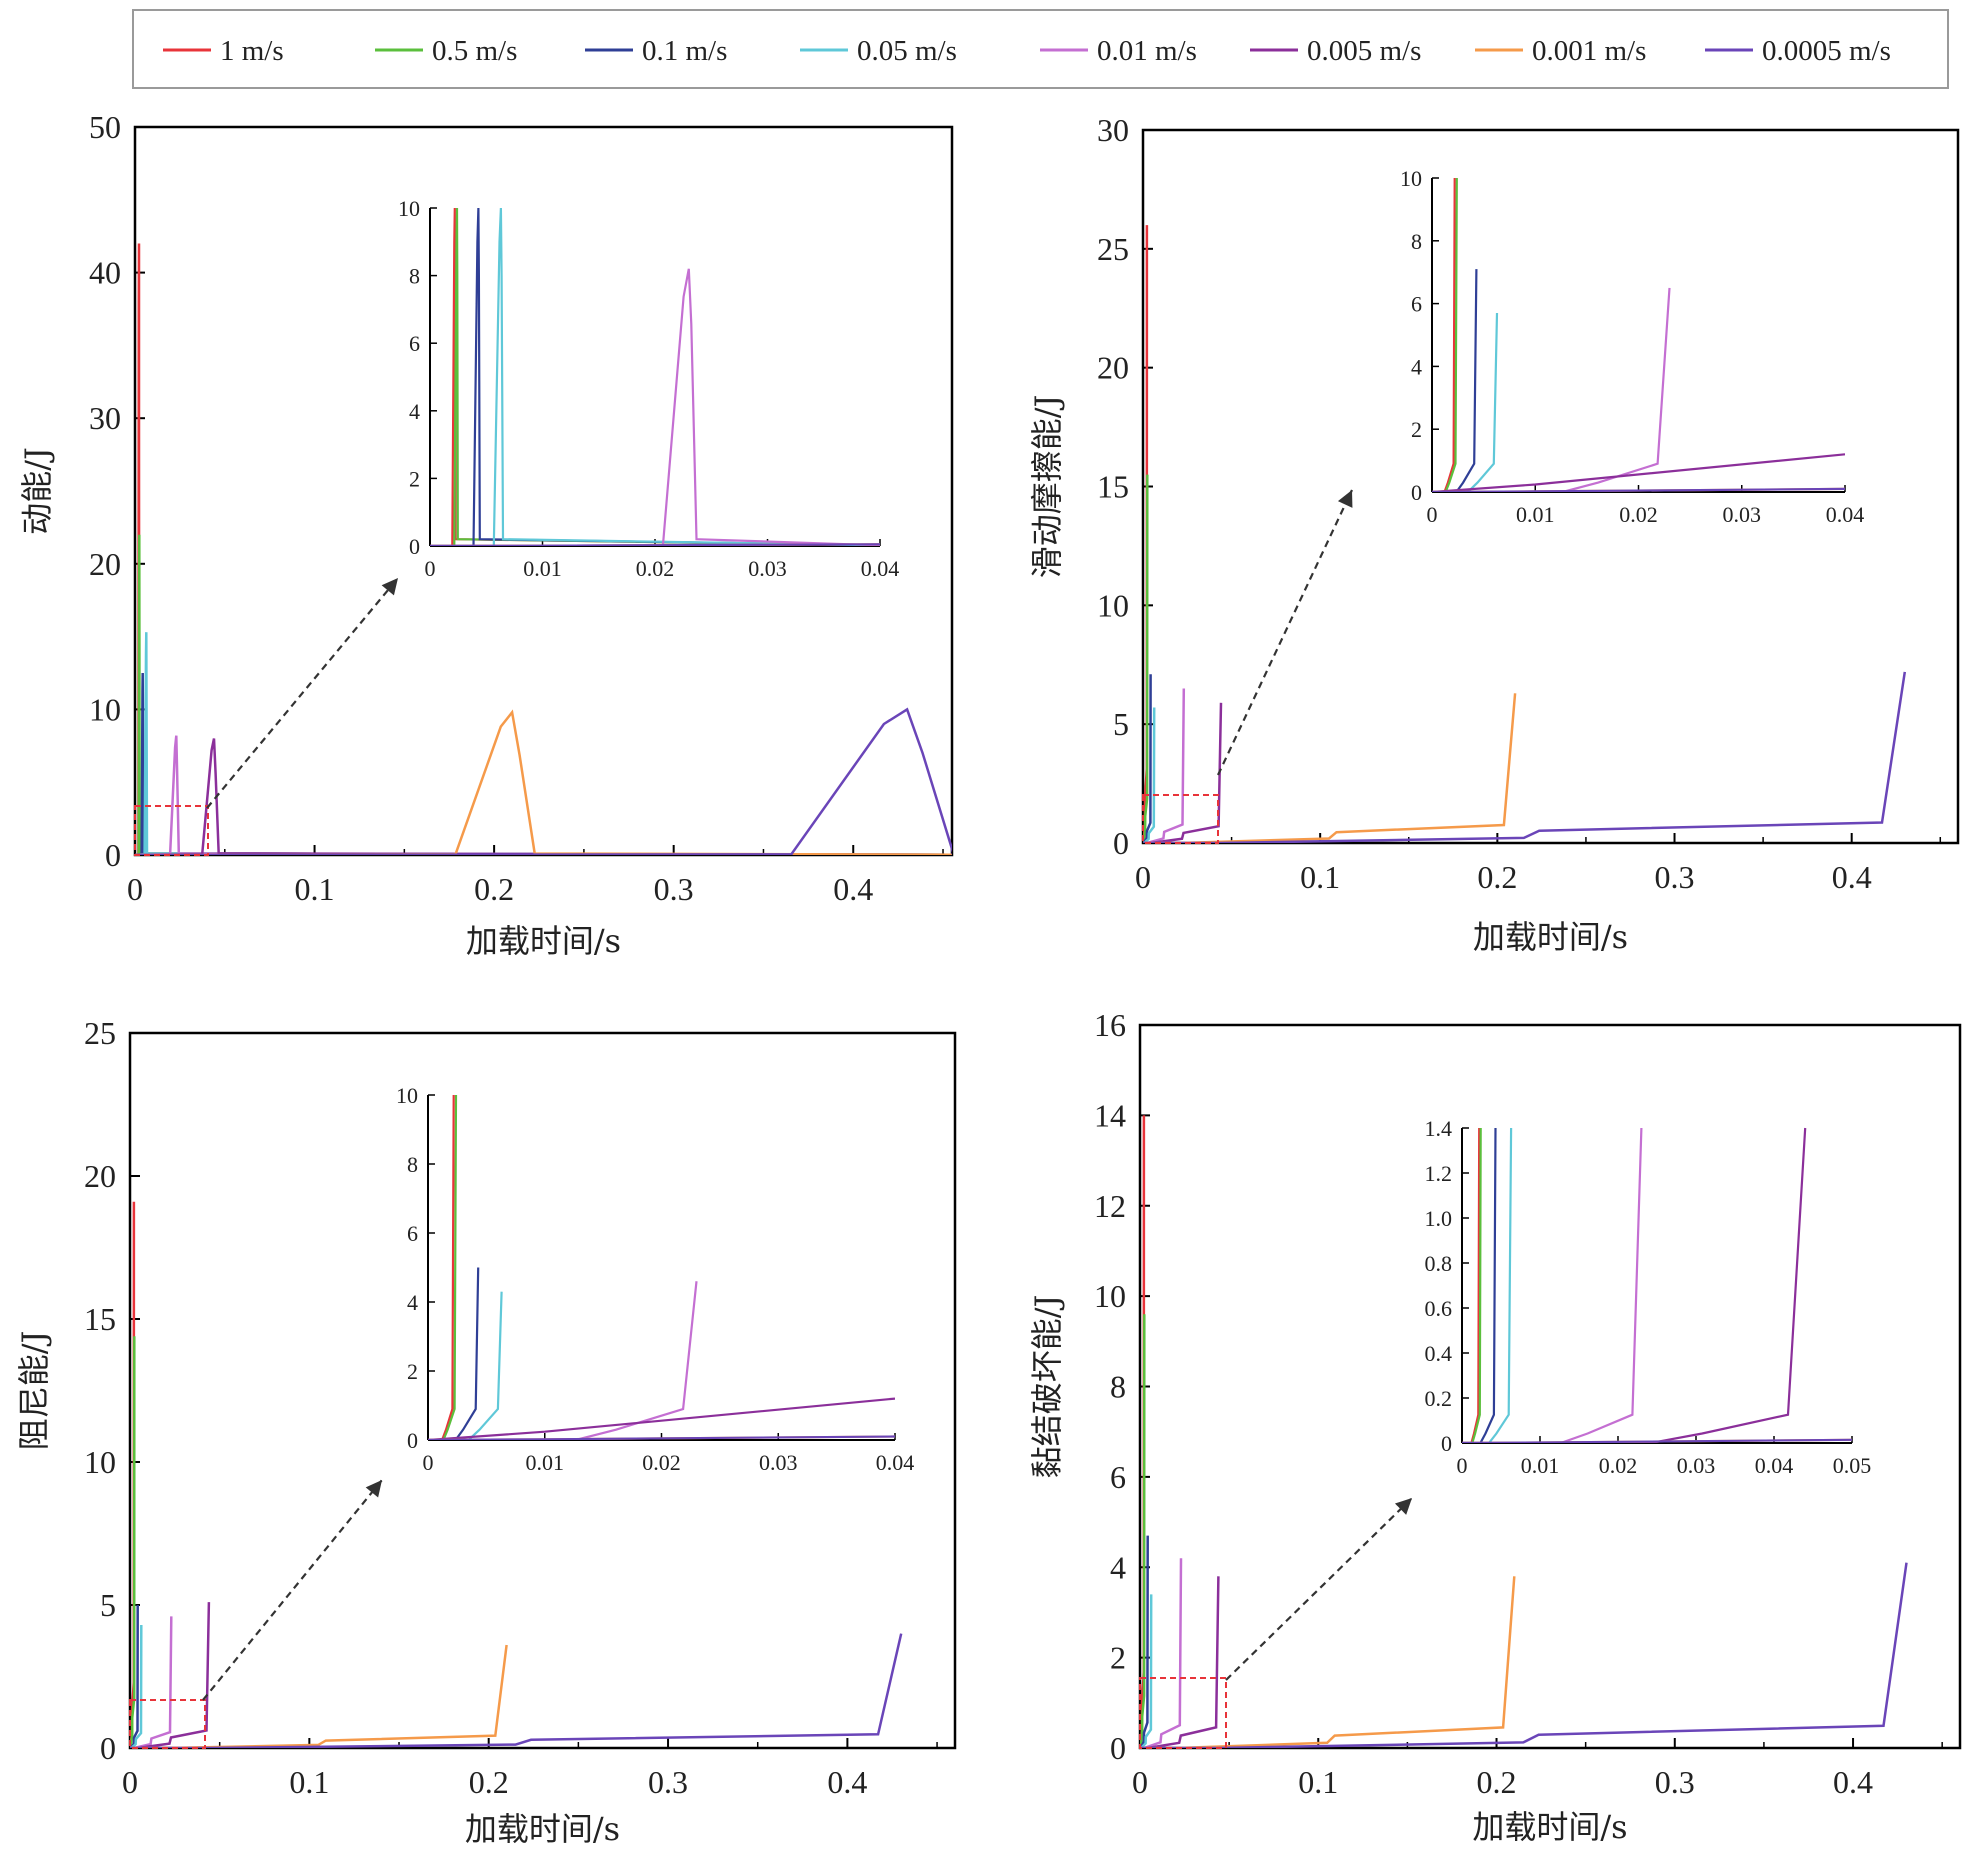 This screenshot has height=1856, width=1980. Describe the element at coordinates (446, 51) in the screenshot. I see `legend-item: 0.5 m/s` at that location.